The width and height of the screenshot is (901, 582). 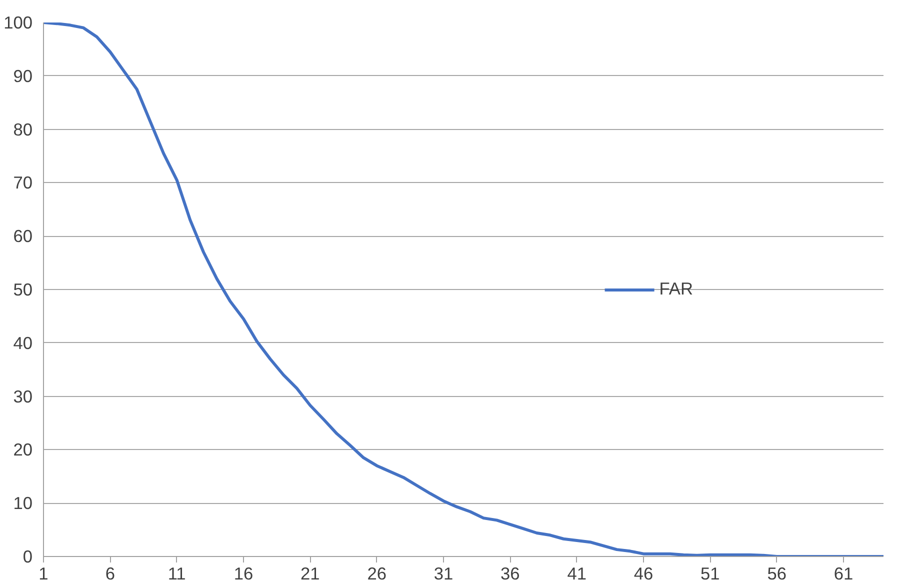 What do you see at coordinates (177, 573) in the screenshot?
I see `x-tick-label: 11` at bounding box center [177, 573].